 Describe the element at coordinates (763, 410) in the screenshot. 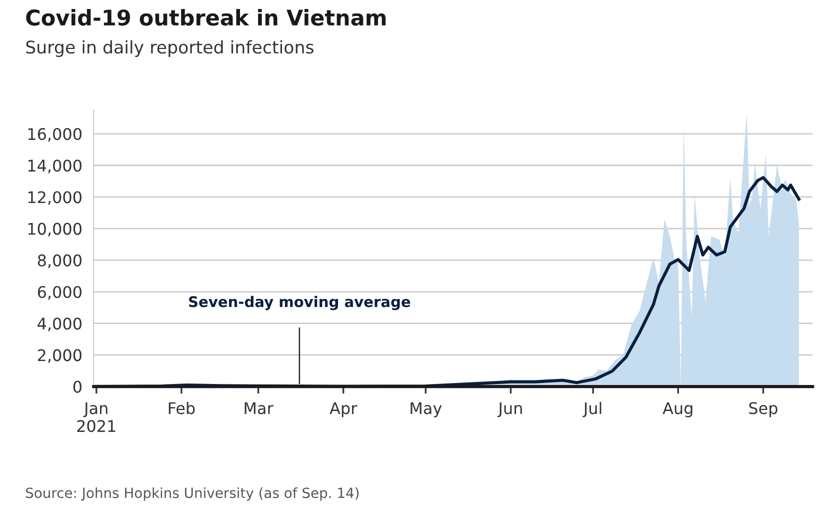

I see `x-tick-label: Sep` at that location.